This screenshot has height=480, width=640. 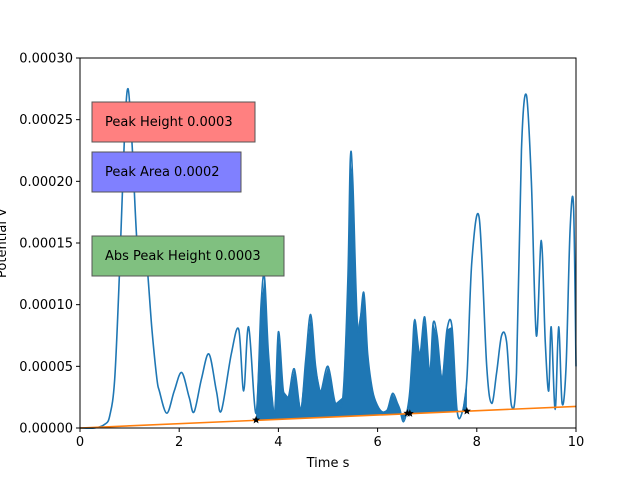 I want to click on y-tick-label: 0.00005, so click(x=46, y=367).